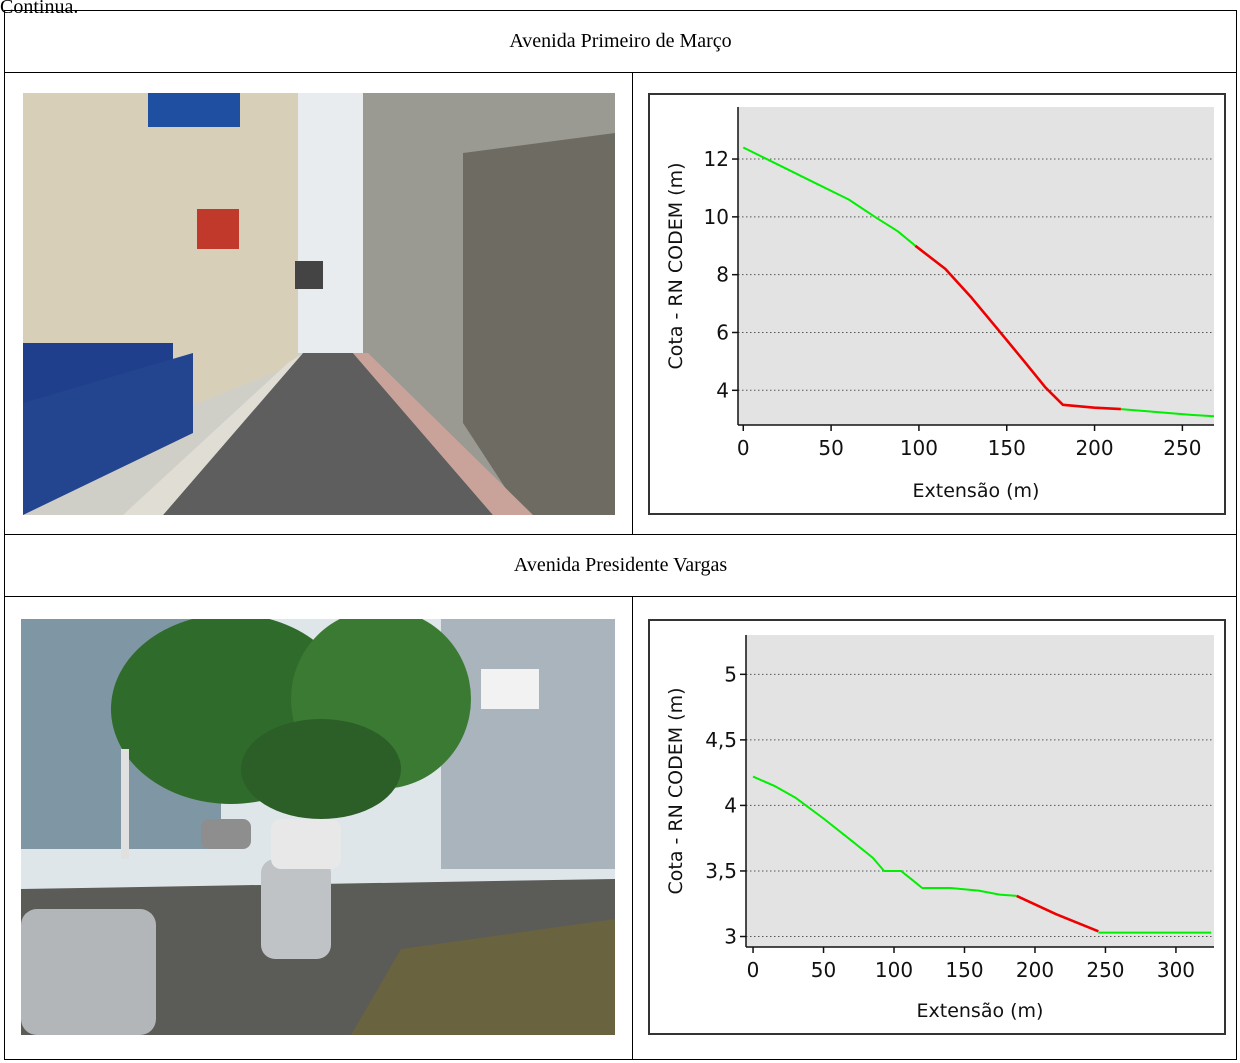 The width and height of the screenshot is (1240, 1063). Describe the element at coordinates (722, 332) in the screenshot. I see `y-tick-label: 6` at that location.